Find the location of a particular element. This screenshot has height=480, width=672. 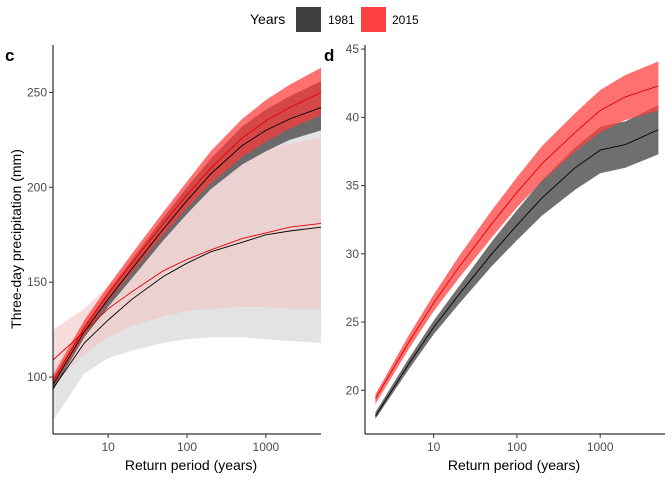

legend-key-2015 is located at coordinates (373, 19).